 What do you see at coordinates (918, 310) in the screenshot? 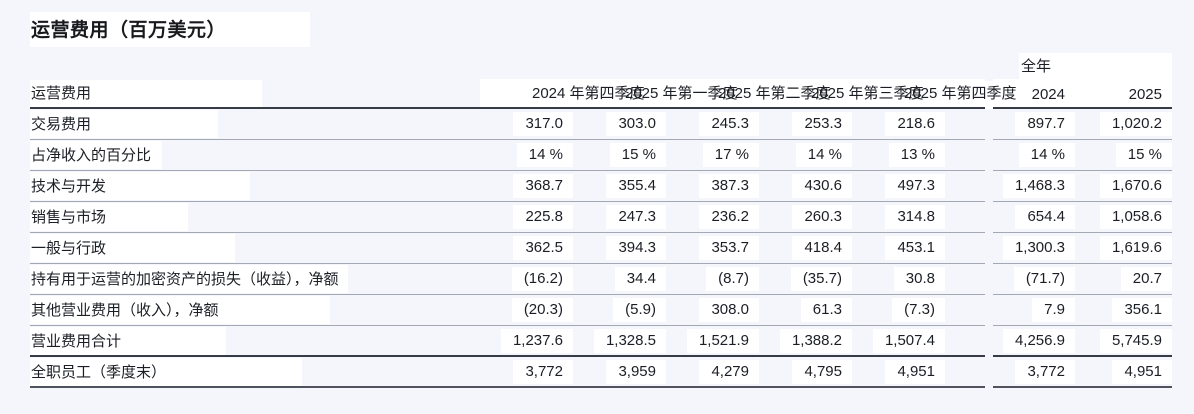
I see `quarter-value: (7.3)` at bounding box center [918, 310].